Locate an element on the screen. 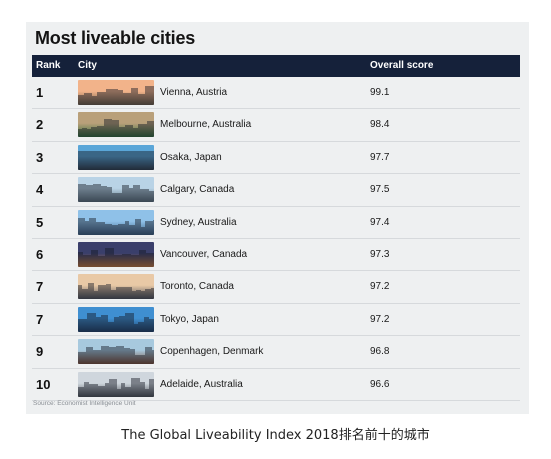 This screenshot has width=551, height=459. source-note: Source: Economist Intelligence Unit is located at coordinates (84, 403).